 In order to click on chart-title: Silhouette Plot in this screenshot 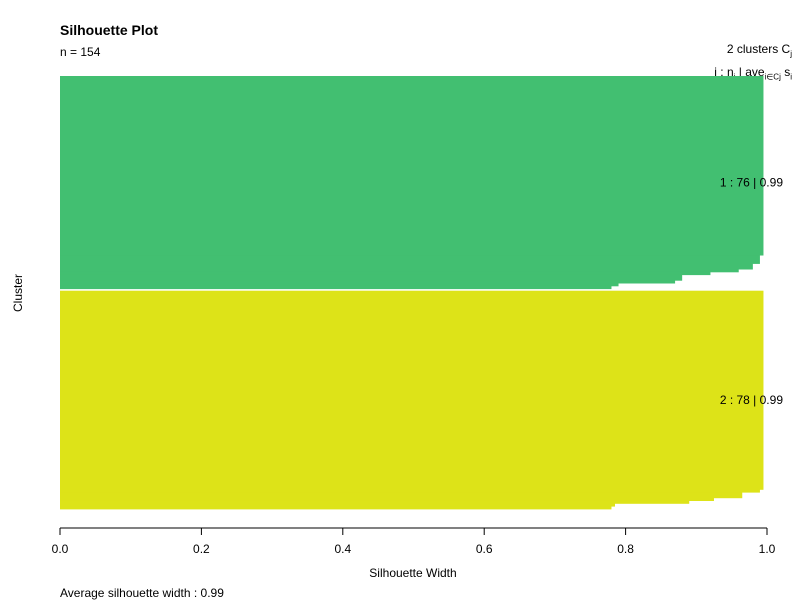, I will do `click(109, 30)`.